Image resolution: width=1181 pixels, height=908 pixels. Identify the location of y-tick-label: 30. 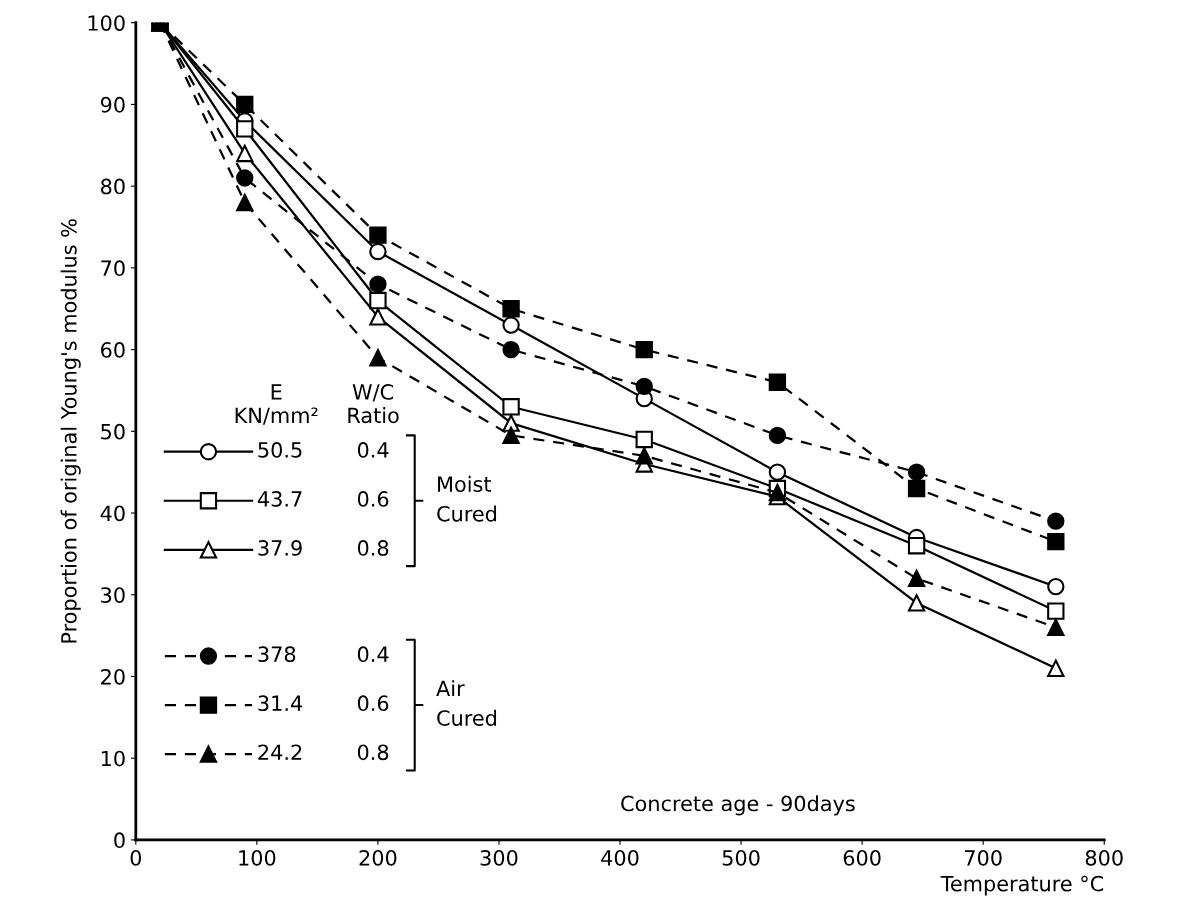
(113, 595).